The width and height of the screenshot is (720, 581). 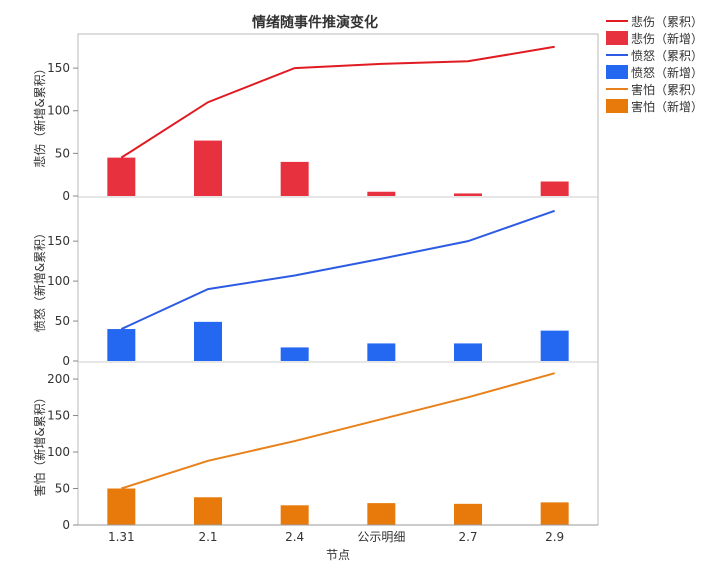 What do you see at coordinates (667, 55) in the screenshot?
I see `legend-label: 愤怒（累积）` at bounding box center [667, 55].